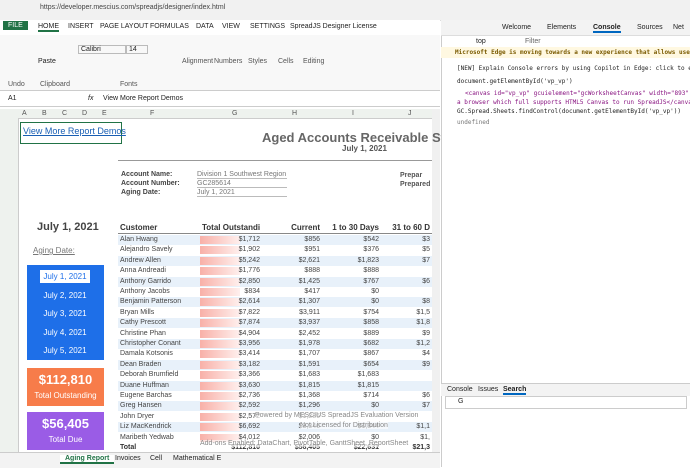 The height and width of the screenshot is (468, 690). I want to click on date-button: July 1, 2021, so click(65, 276).